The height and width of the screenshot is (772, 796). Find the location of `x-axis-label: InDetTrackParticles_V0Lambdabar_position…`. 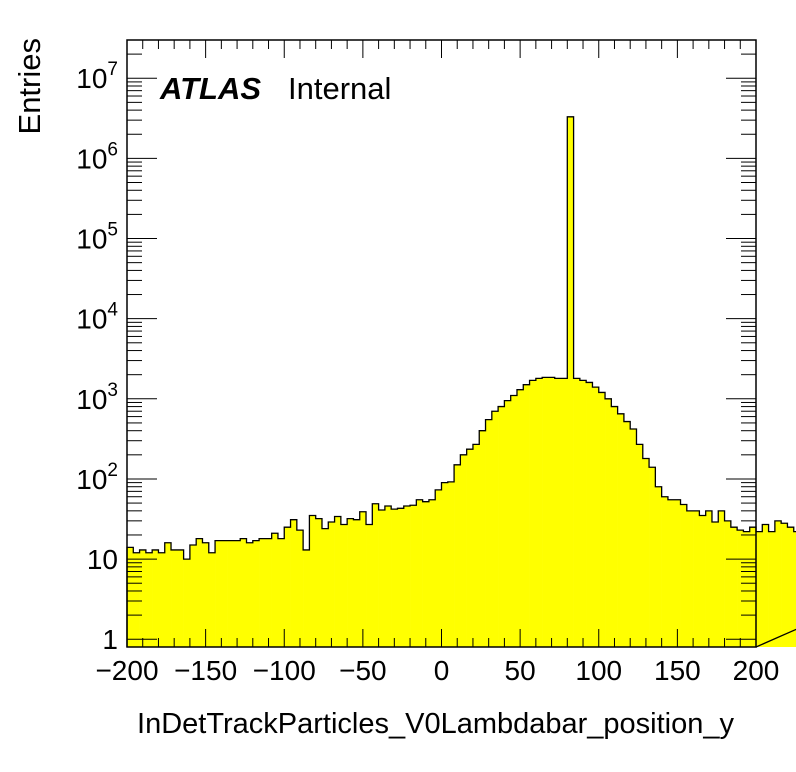

x-axis-label: InDetTrackParticles_V0Lambdabar_position… is located at coordinates (435, 724).